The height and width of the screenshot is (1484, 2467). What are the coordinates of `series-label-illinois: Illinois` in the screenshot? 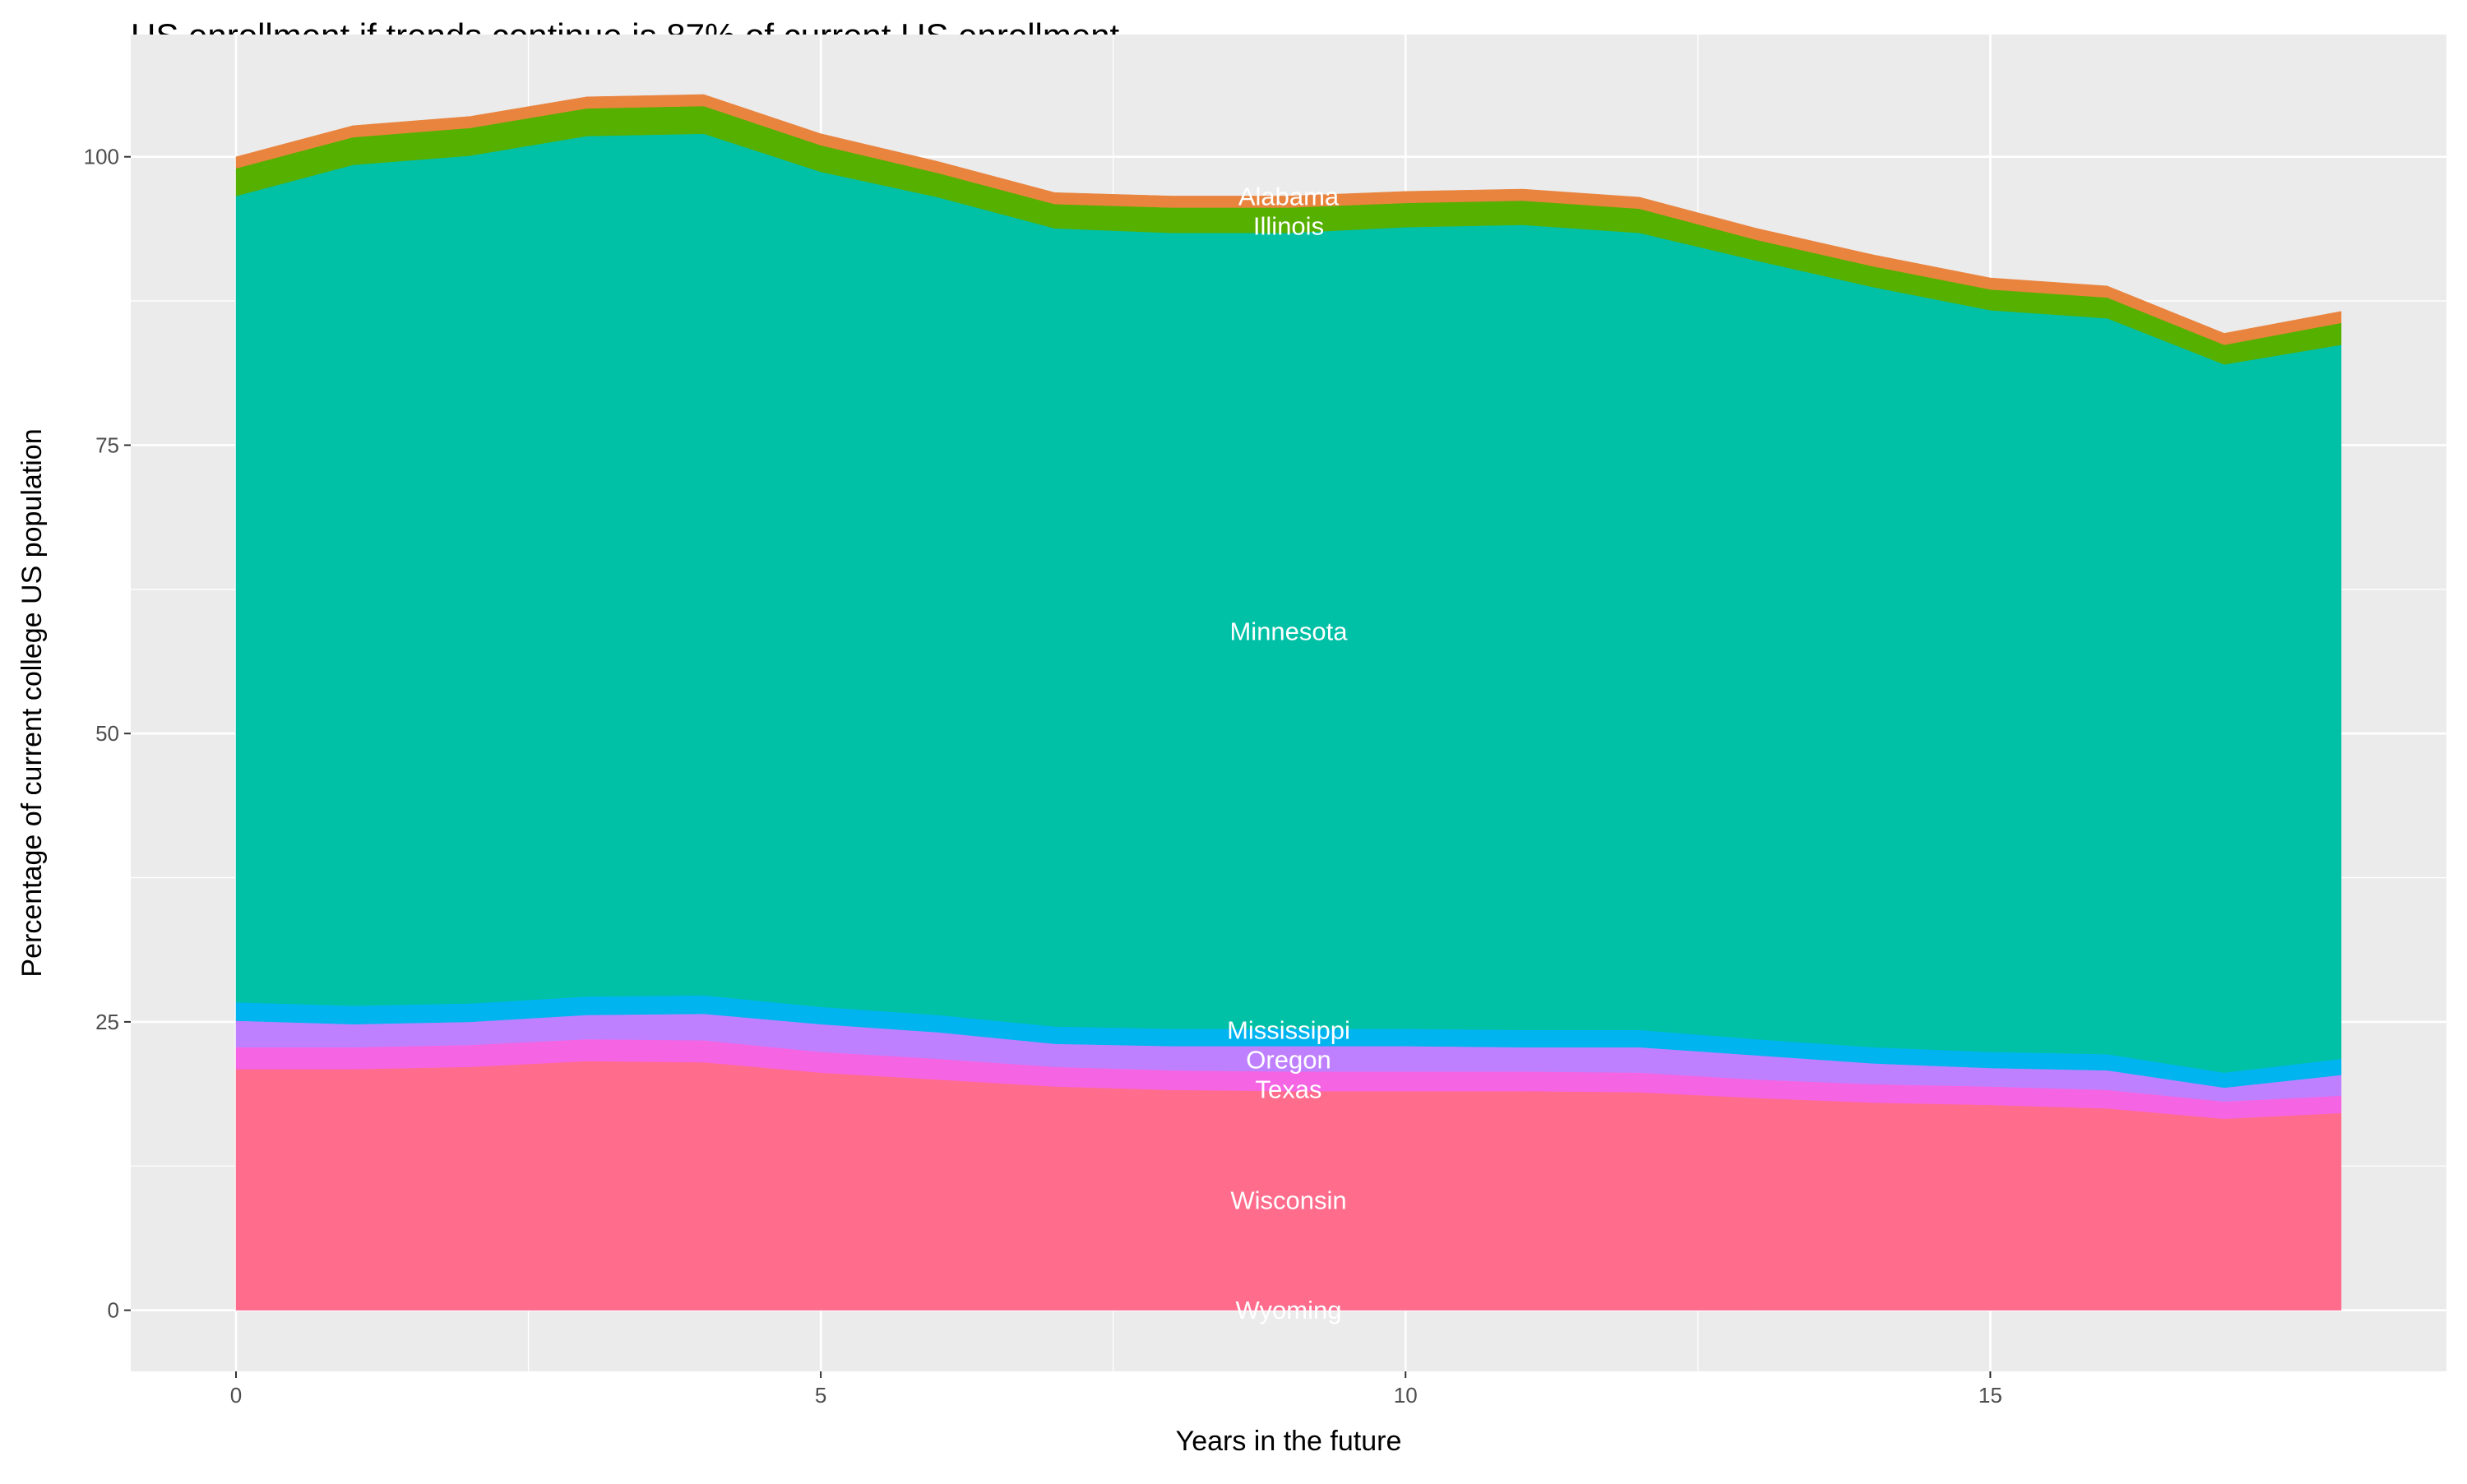 It's located at (1288, 227).